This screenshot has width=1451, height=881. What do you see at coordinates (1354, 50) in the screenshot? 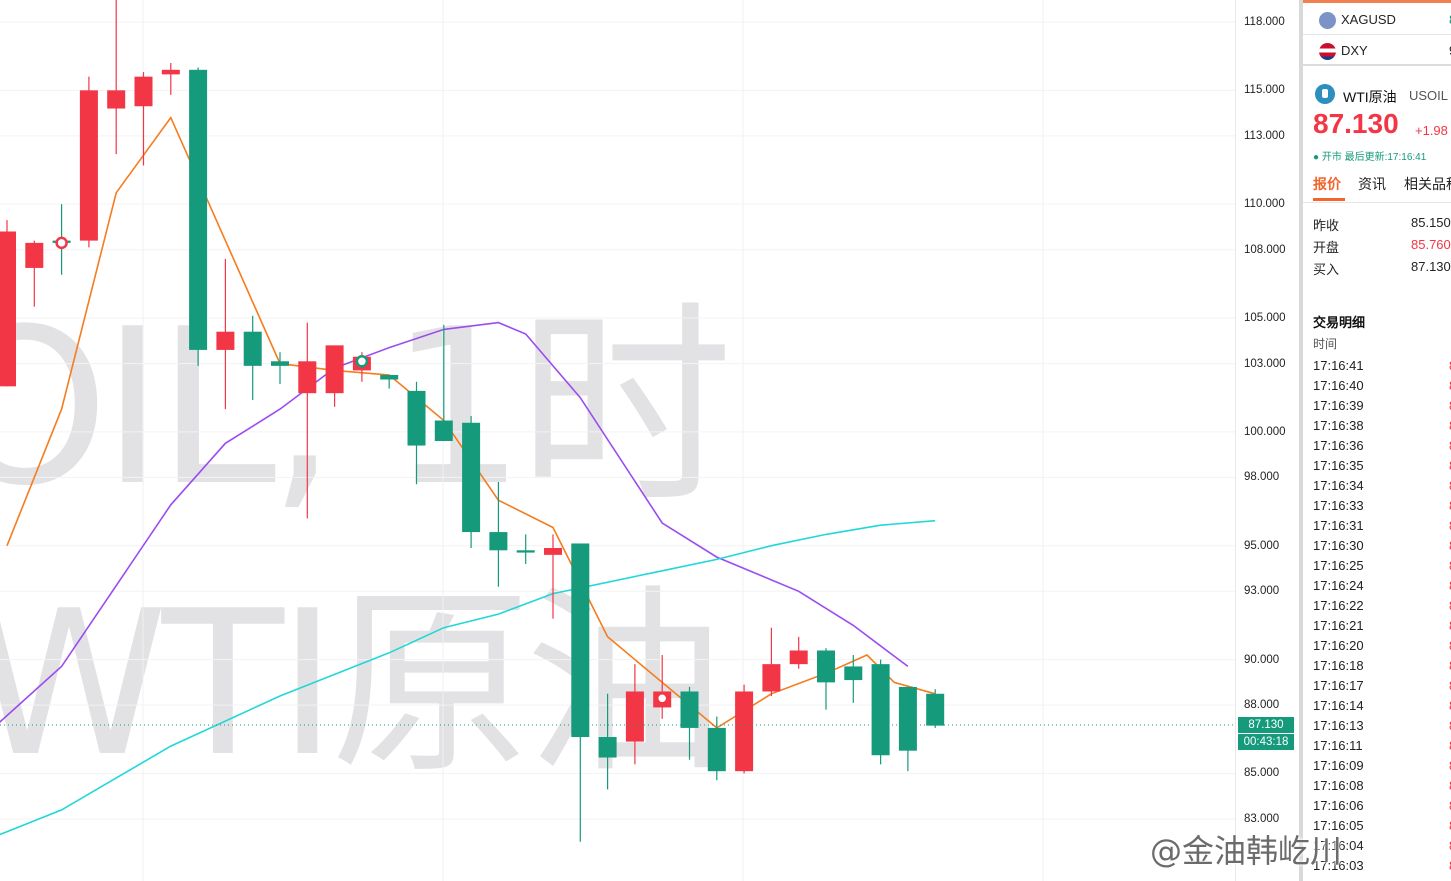
I see `watchlist-symbol: DXY` at bounding box center [1354, 50].